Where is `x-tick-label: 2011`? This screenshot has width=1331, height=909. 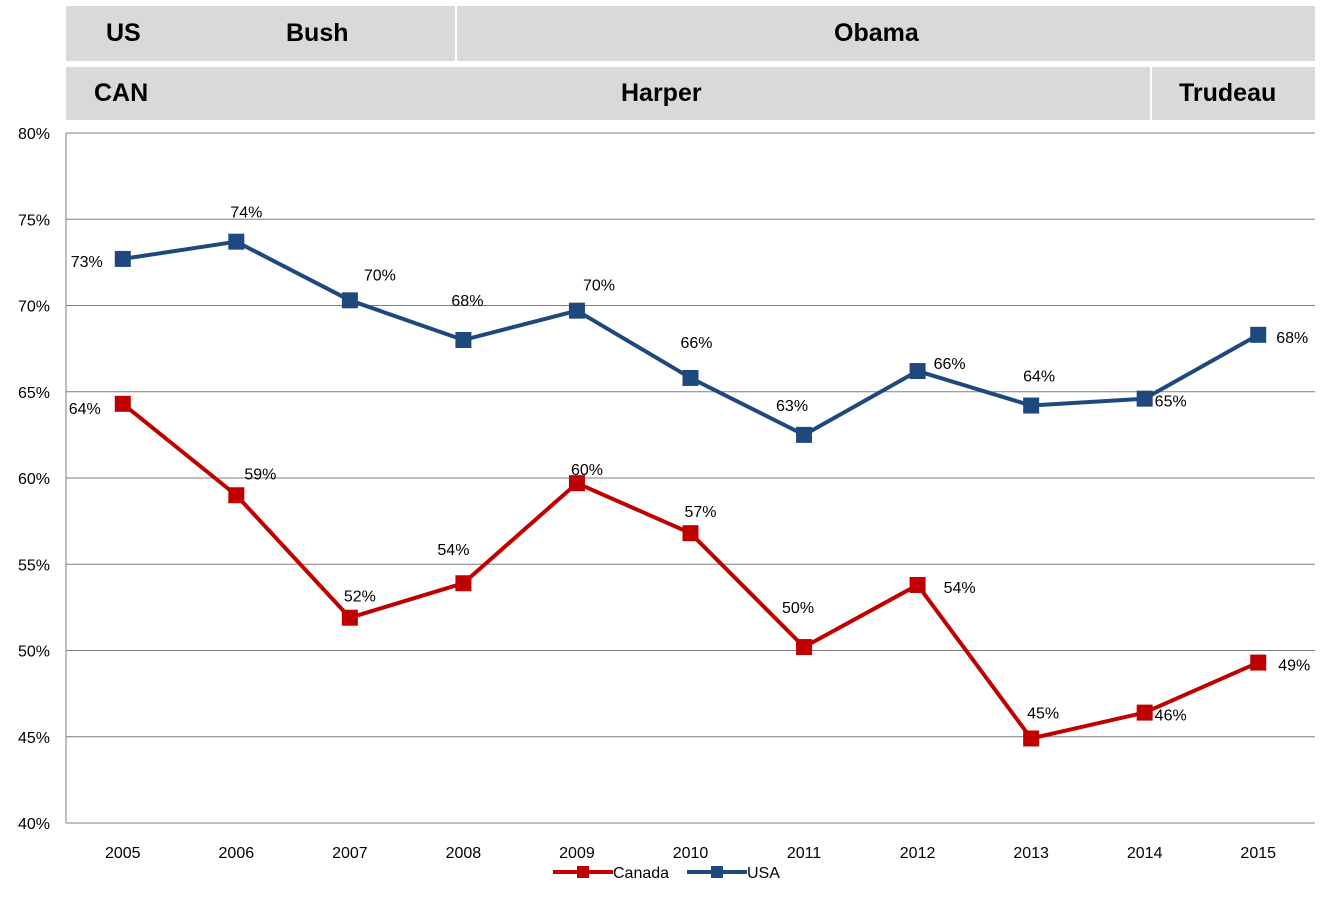
x-tick-label: 2011 is located at coordinates (804, 853).